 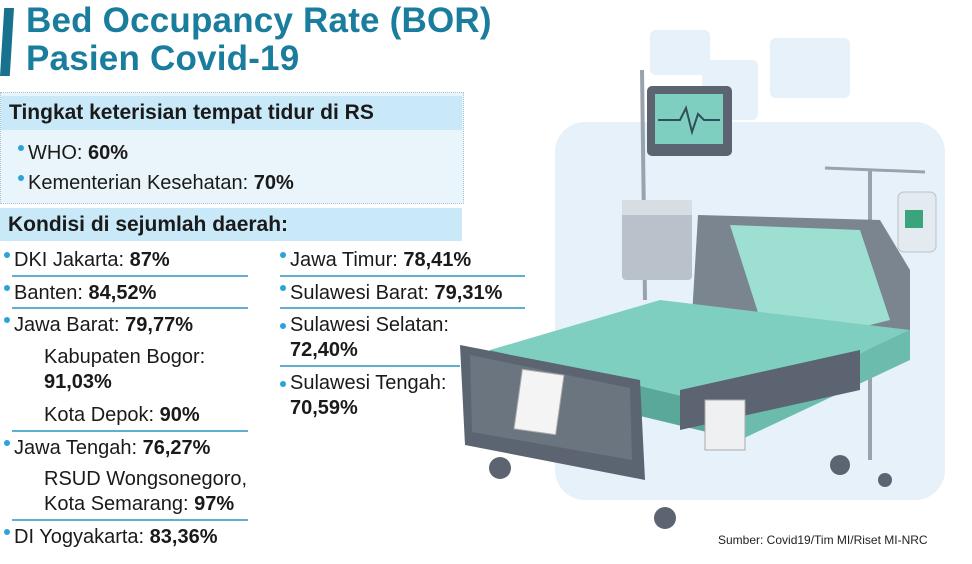 What do you see at coordinates (122, 415) in the screenshot?
I see `region-subitem: Kota Depok: 90%` at bounding box center [122, 415].